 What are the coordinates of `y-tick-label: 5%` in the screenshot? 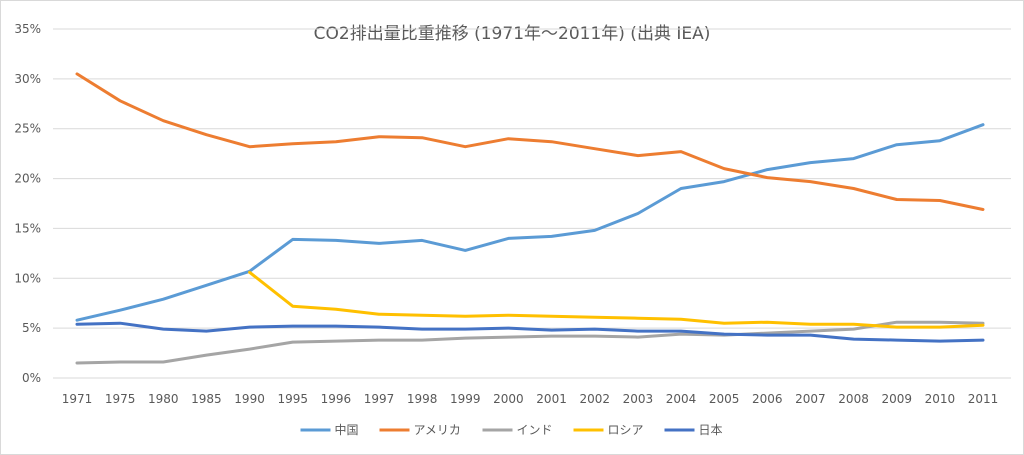 It's located at (31, 328).